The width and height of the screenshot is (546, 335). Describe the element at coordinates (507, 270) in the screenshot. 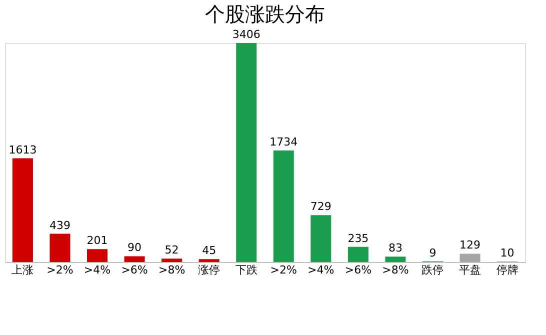

I see `x-tick-label: 停牌` at that location.